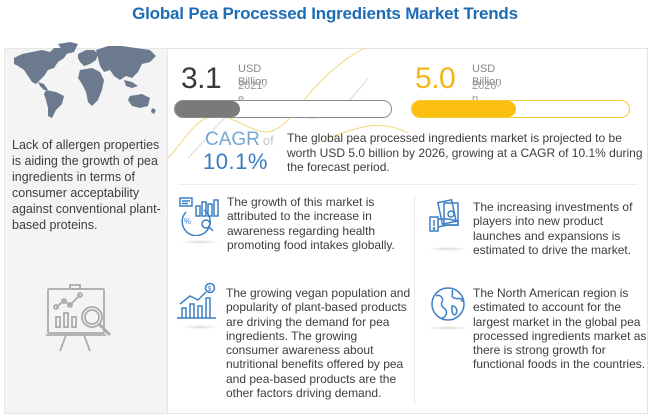 The image size is (650, 417). Describe the element at coordinates (232, 139) in the screenshot. I see `cagr-label-text: CAGR` at that location.